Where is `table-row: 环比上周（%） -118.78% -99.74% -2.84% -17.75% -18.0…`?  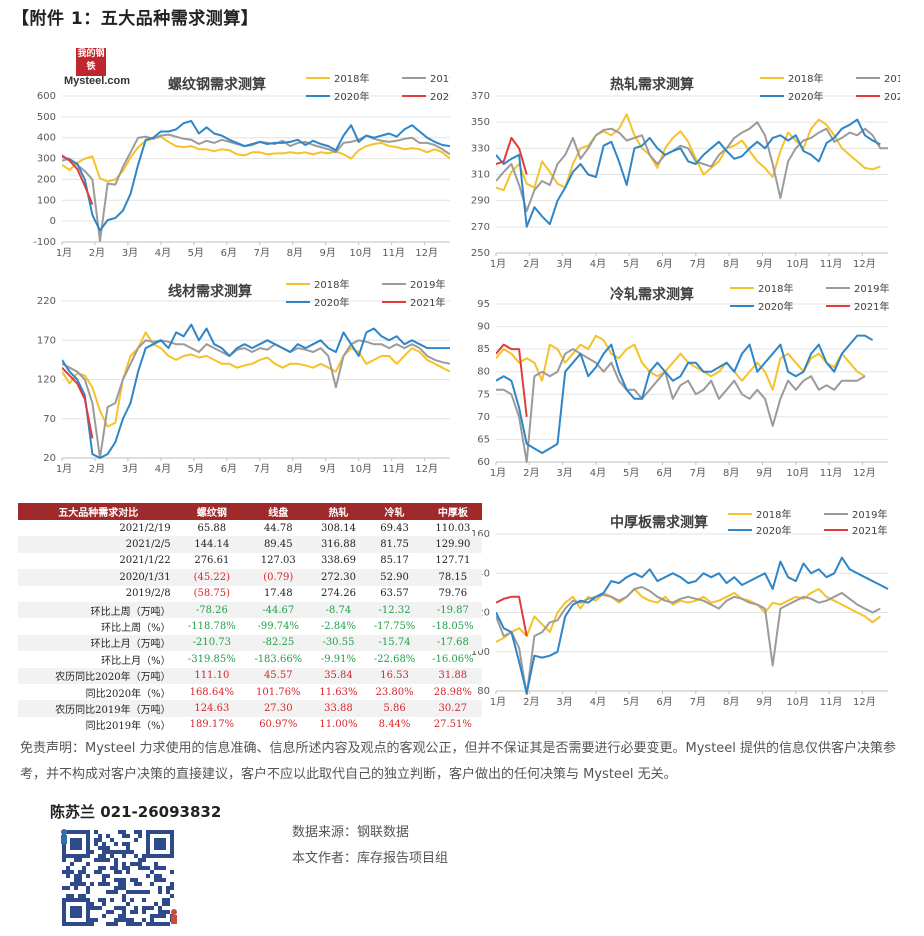
table-row: 环比上周（%） -118.78% -99.74% -2.84% -17.75% -18.0… is located at coordinates (250, 626).